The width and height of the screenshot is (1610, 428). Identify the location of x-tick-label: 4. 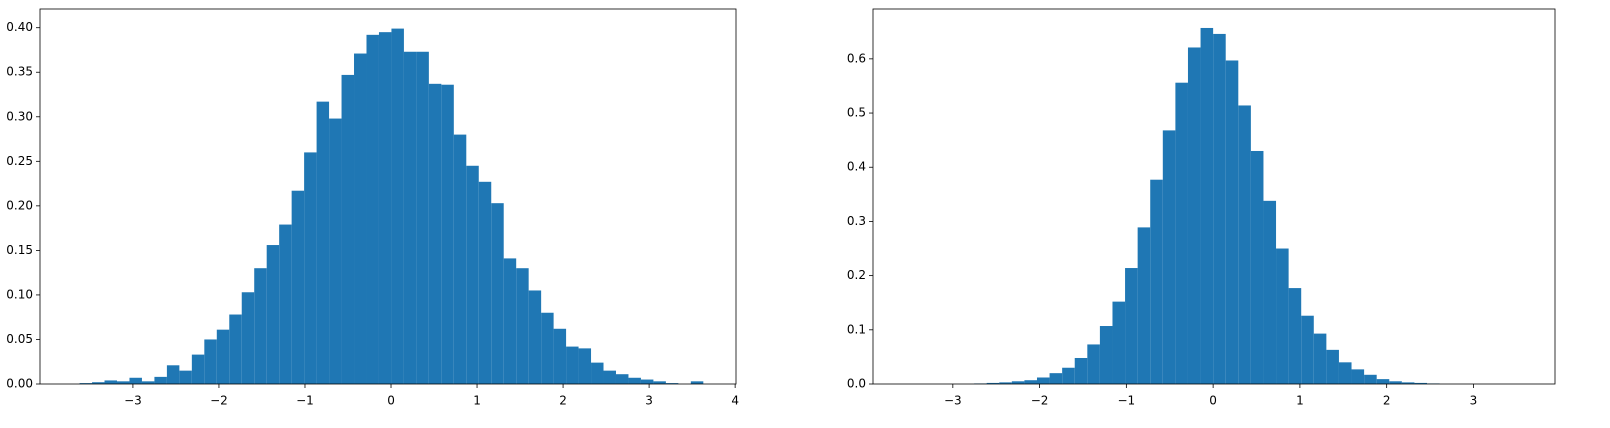
(735, 401).